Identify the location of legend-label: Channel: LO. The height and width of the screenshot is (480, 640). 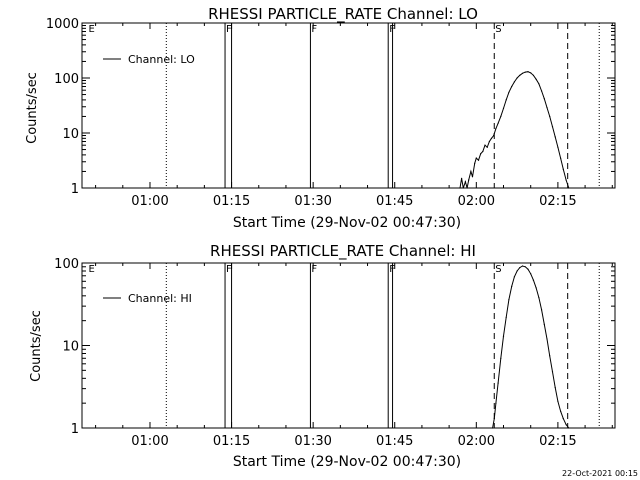
(161, 59).